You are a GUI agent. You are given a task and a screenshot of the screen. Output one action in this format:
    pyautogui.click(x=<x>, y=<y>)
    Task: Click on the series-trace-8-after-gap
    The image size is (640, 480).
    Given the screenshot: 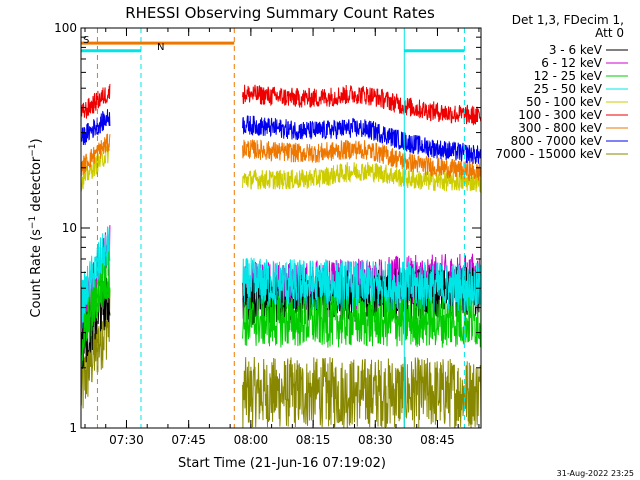 What is the action you would take?
    pyautogui.click(x=361, y=139)
    